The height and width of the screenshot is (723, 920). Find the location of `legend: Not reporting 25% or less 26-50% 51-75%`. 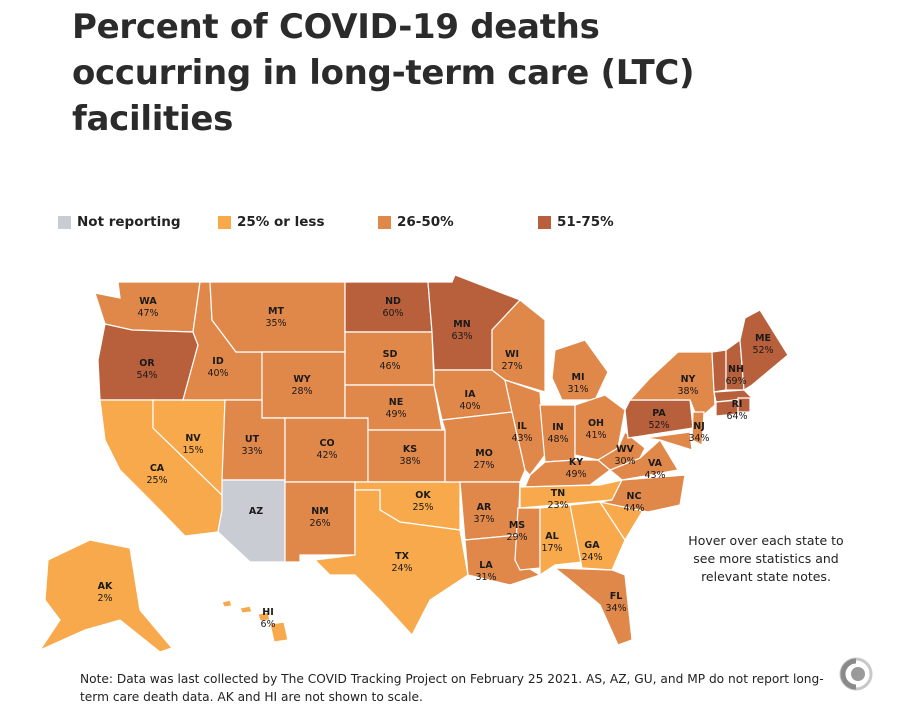

legend: Not reporting 25% or less 26-50% 51-75% is located at coordinates (368, 224).